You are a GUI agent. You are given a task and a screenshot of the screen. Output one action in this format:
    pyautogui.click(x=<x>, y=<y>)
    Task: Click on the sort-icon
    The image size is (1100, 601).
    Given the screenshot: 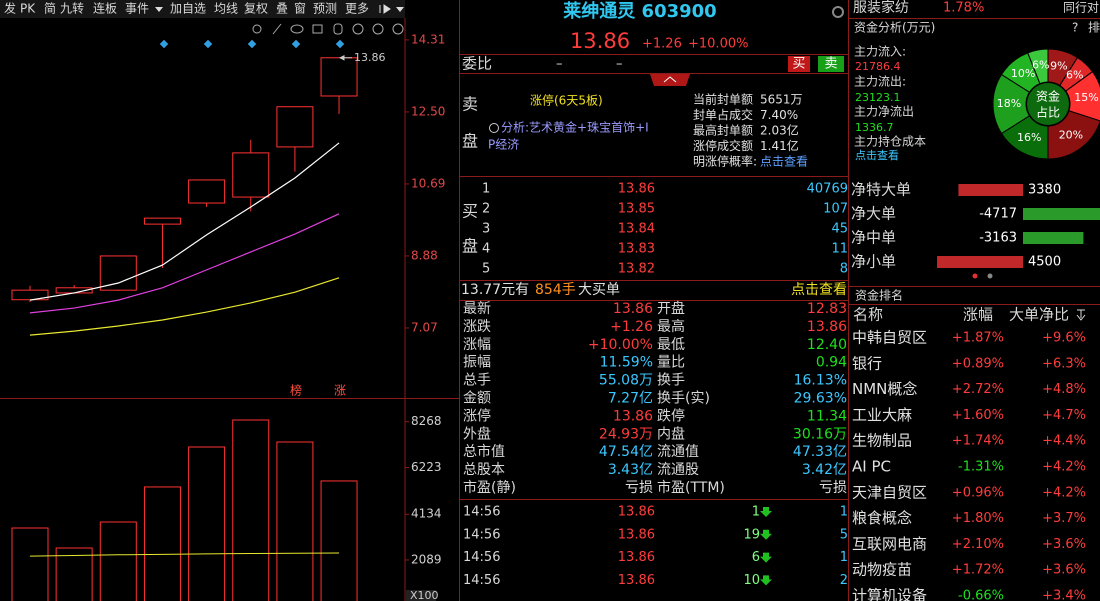 What is the action you would take?
    pyautogui.click(x=1081, y=315)
    